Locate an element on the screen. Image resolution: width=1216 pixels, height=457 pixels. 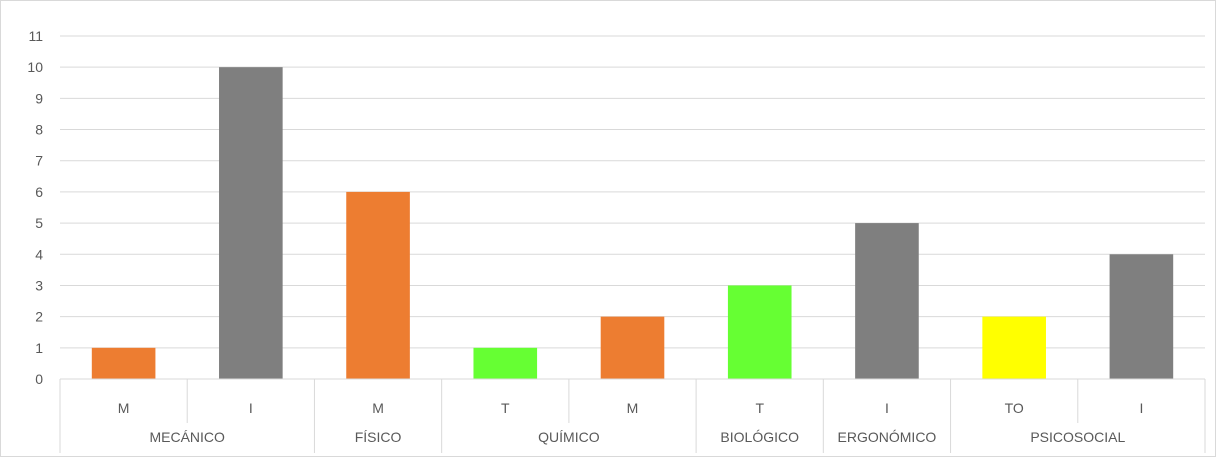
y-tick-label: 0 is located at coordinates (39, 379).